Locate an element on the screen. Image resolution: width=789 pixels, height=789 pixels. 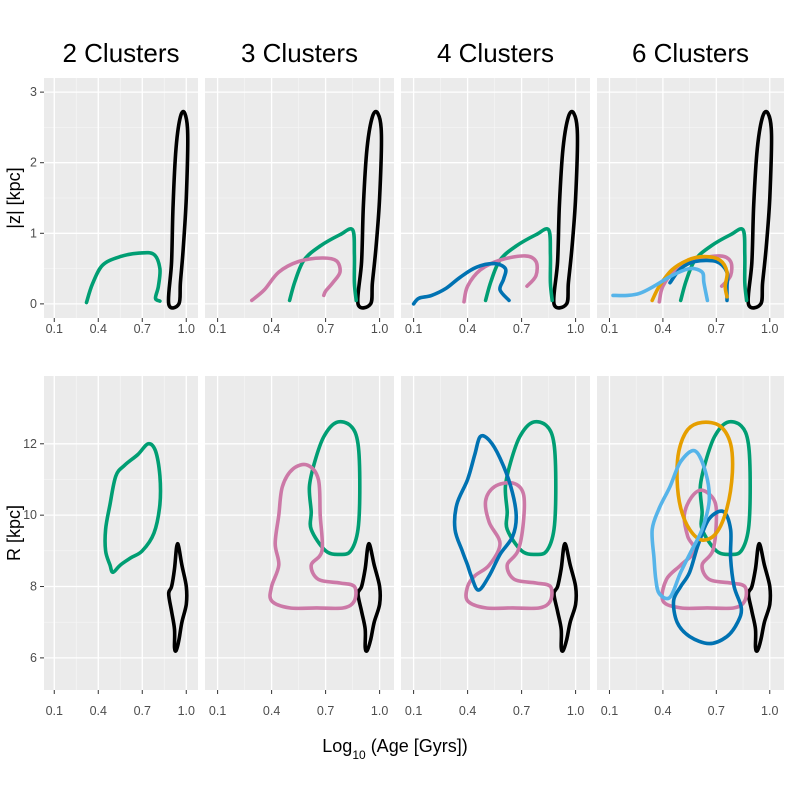
panel-r1-c3: 0.1 0.4 0.7 1.0 is located at coordinates (495, 207).